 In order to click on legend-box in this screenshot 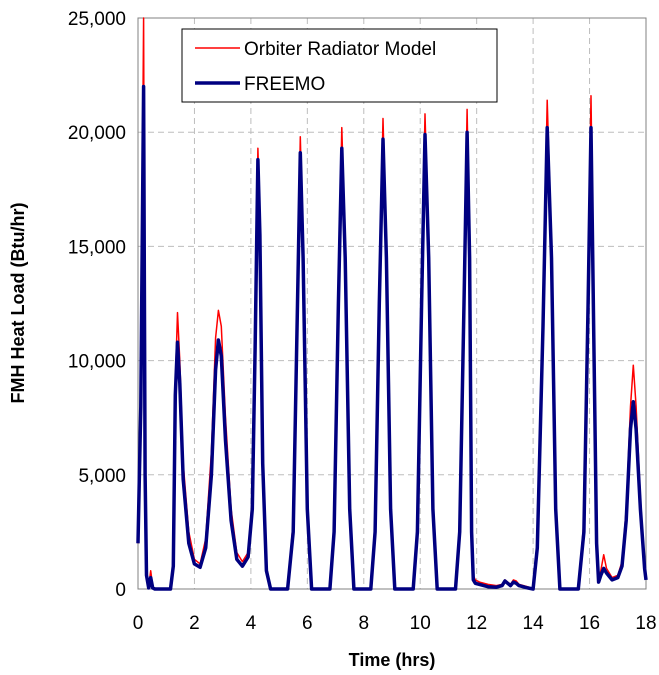, I will do `click(339, 65)`.